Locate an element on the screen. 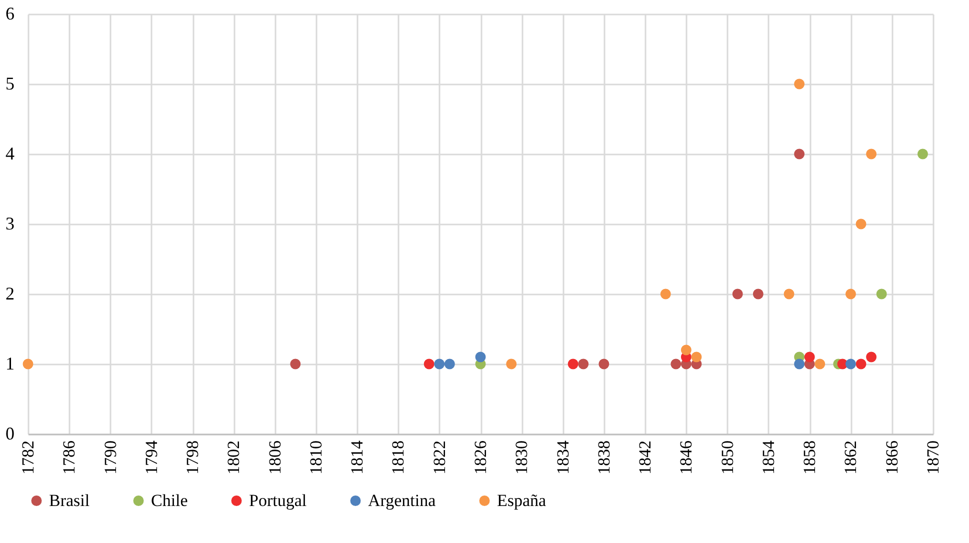 This screenshot has height=543, width=969. y-tick-label: 4 is located at coordinates (10, 154).